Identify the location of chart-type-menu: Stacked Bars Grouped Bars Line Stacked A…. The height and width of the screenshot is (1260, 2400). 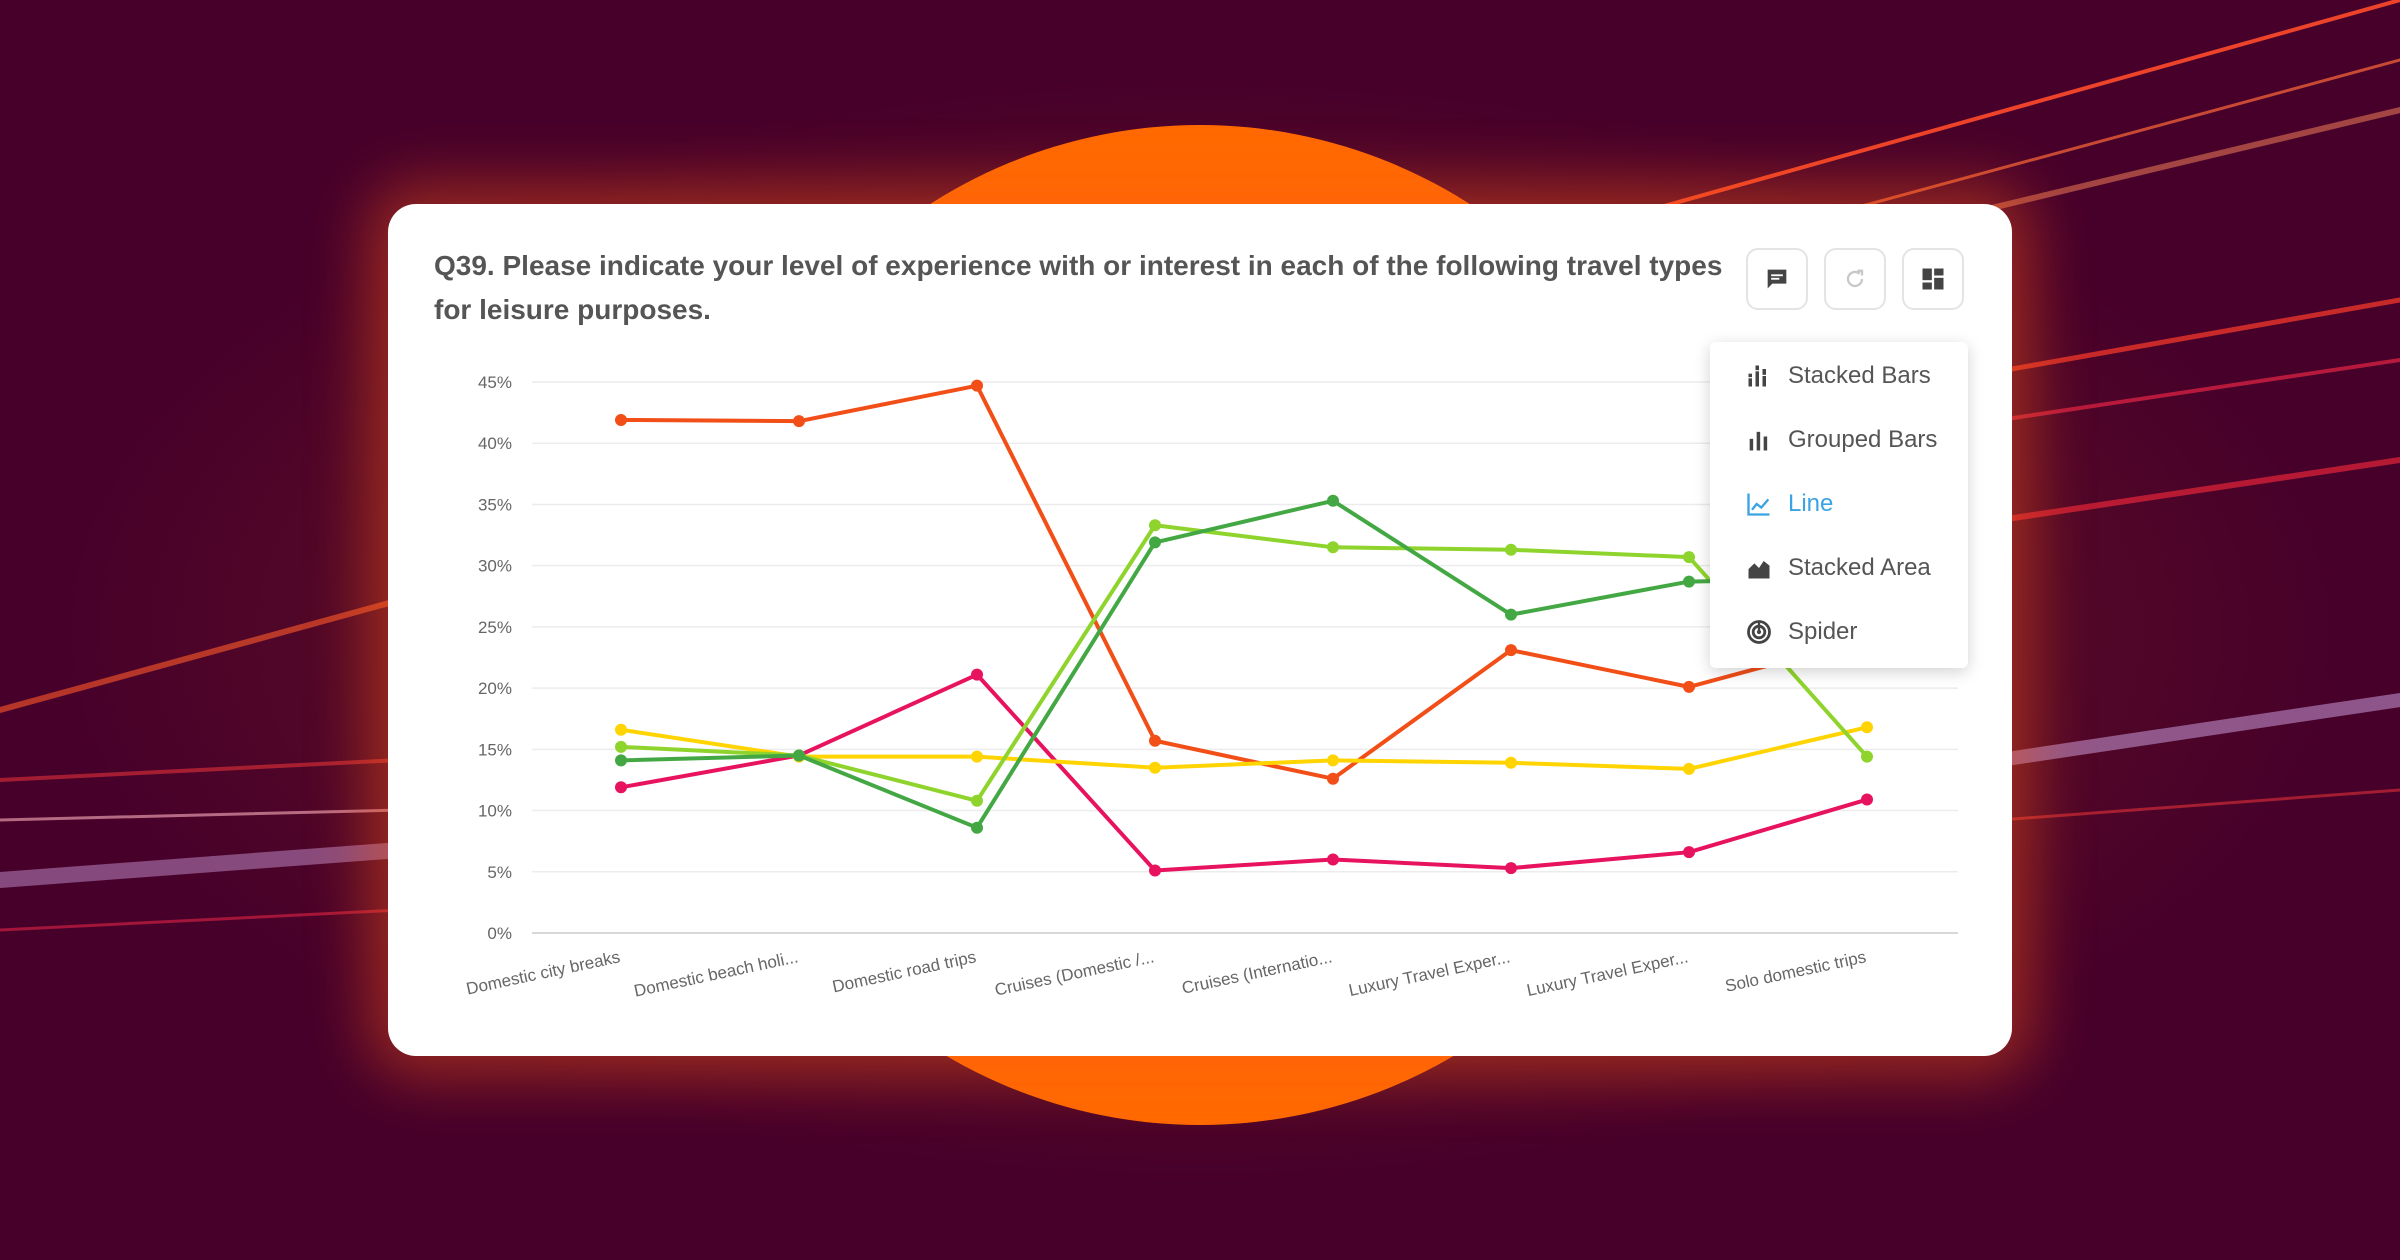
(1839, 505).